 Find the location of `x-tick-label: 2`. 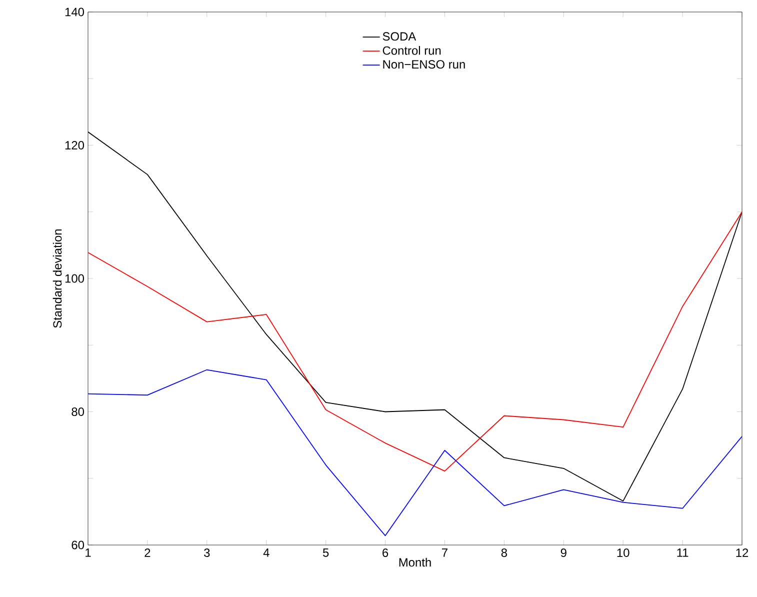

x-tick-label: 2 is located at coordinates (147, 552).